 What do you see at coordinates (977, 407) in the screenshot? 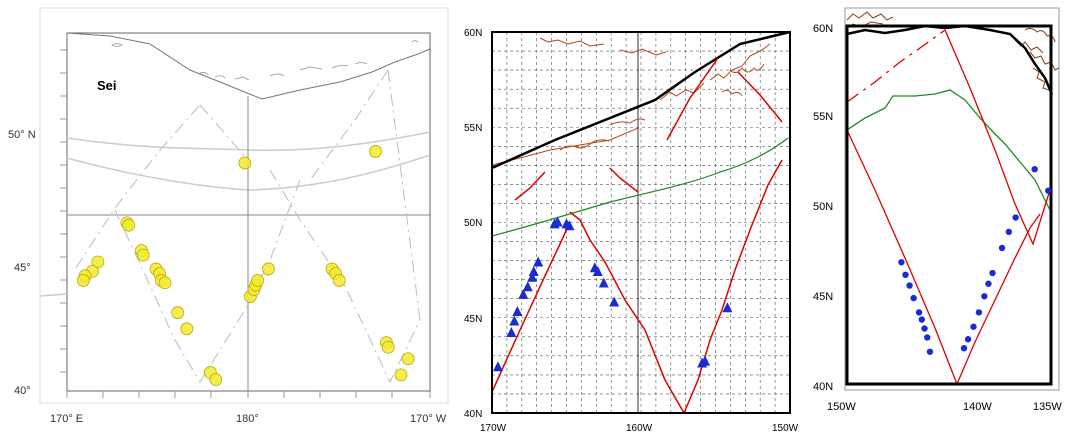
I see `lon-label-140w: 140W` at bounding box center [977, 407].